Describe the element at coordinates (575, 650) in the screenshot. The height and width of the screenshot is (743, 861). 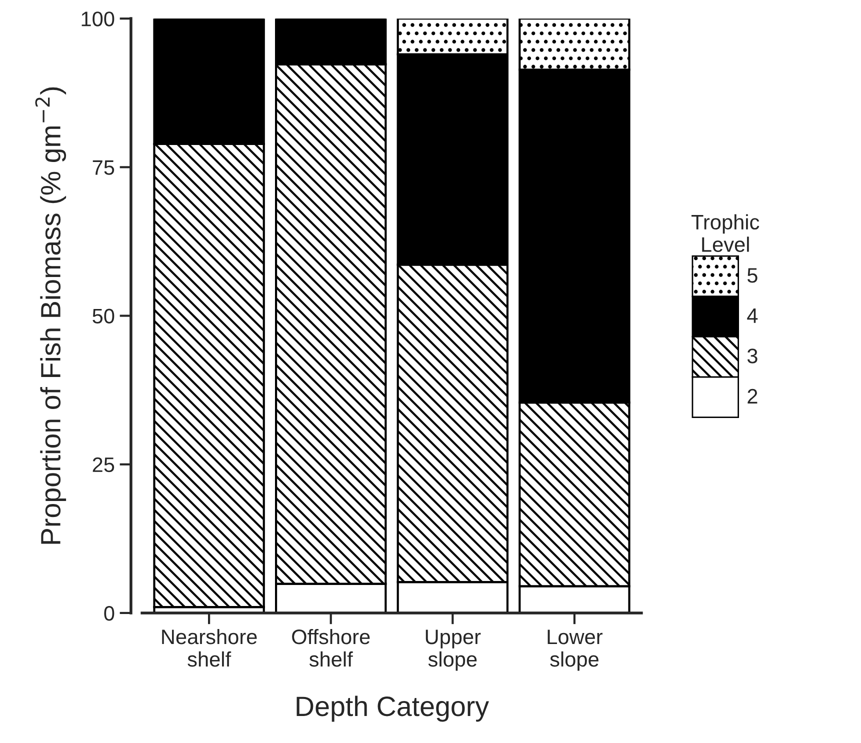
I see `x-tick-label: Lower slope` at that location.